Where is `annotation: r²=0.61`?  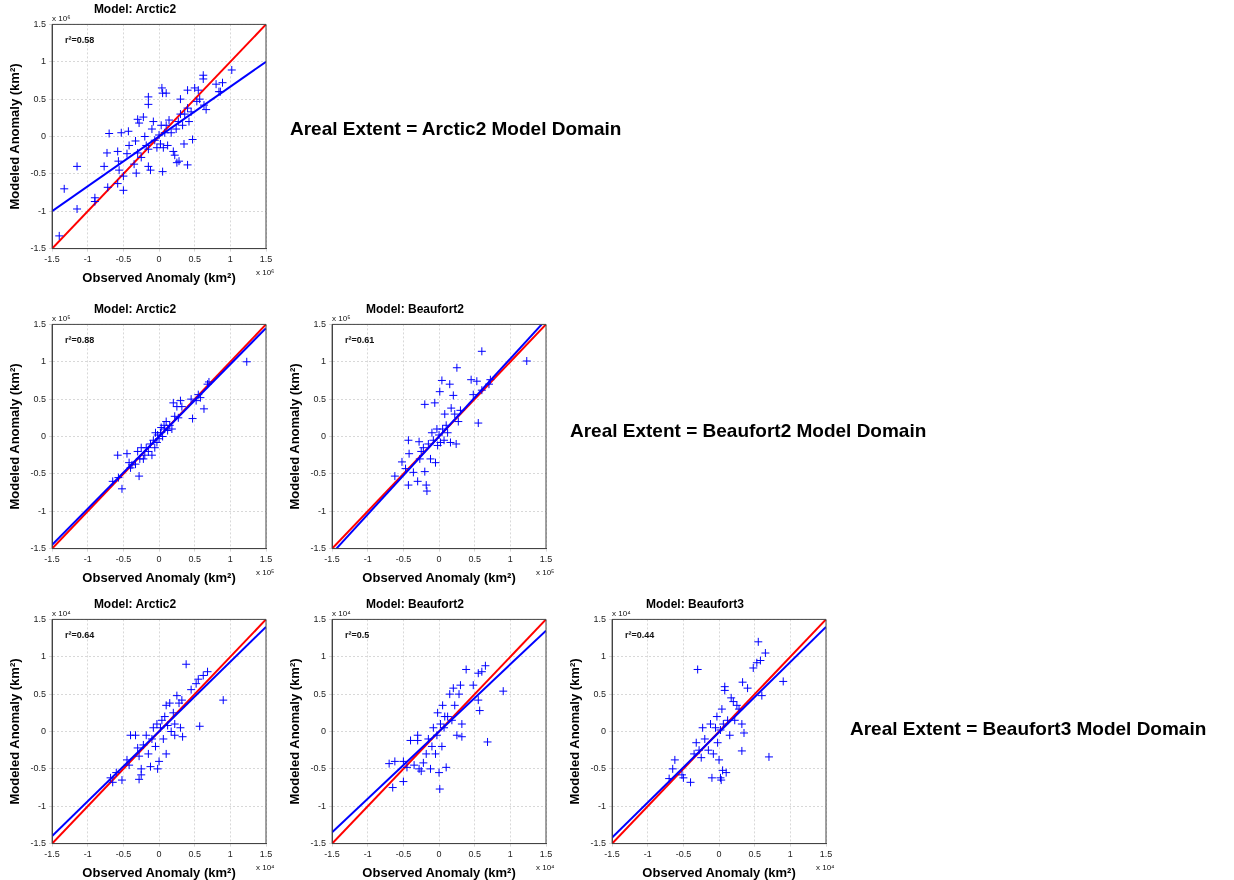 annotation: r²=0.61 is located at coordinates (360, 340).